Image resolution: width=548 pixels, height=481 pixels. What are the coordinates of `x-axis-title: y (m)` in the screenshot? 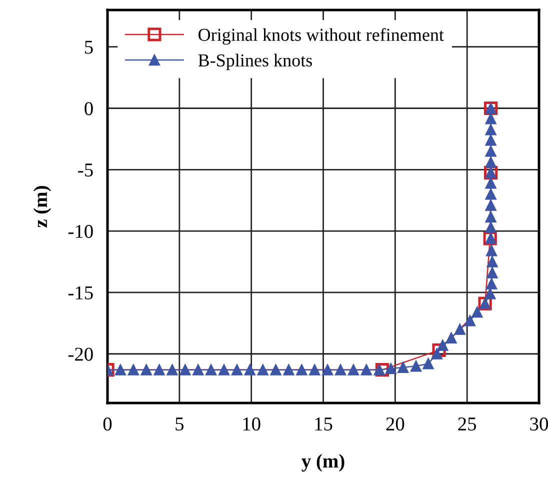 It's located at (323, 463).